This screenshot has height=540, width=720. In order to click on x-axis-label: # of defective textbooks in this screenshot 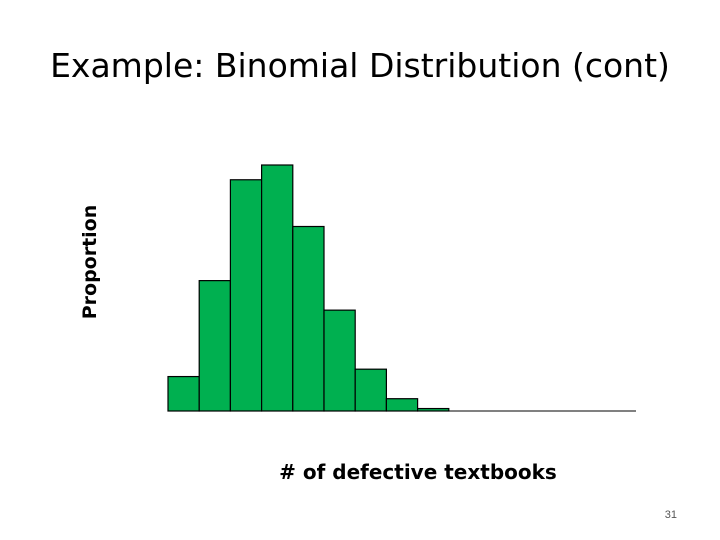, I will do `click(418, 472)`.